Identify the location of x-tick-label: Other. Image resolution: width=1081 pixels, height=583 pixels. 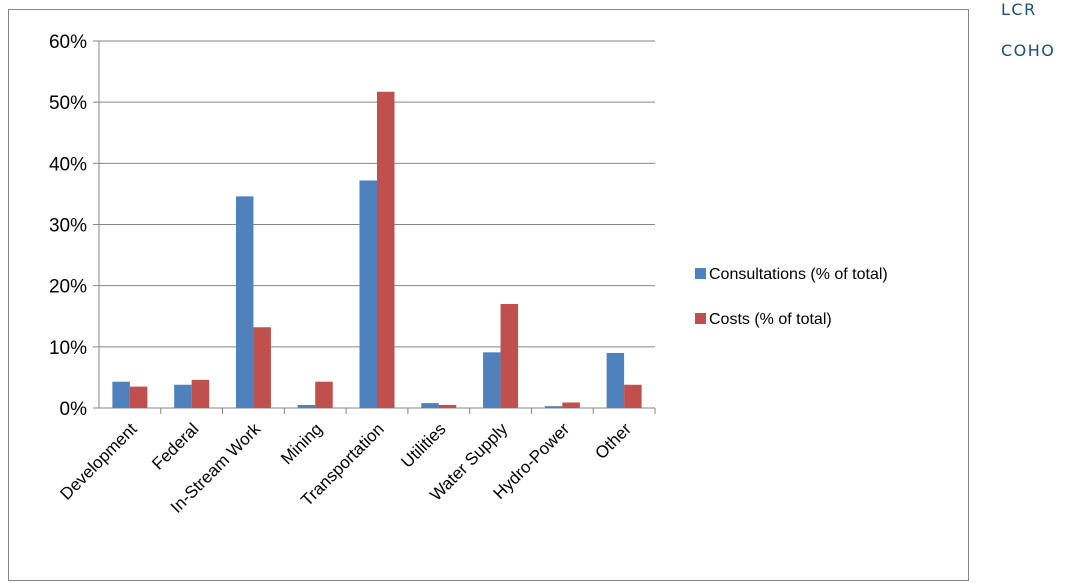
(613, 441).